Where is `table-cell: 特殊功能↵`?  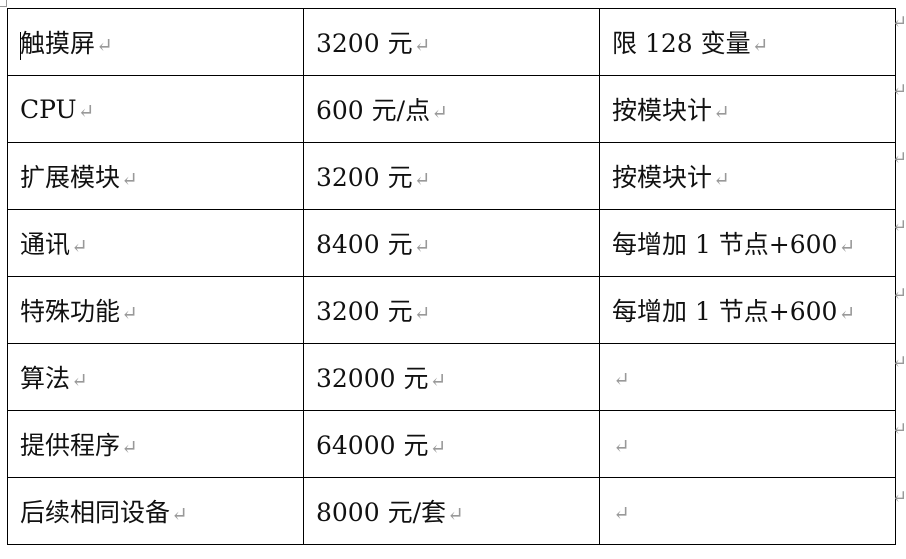 table-cell: 特殊功能↵ is located at coordinates (155, 310).